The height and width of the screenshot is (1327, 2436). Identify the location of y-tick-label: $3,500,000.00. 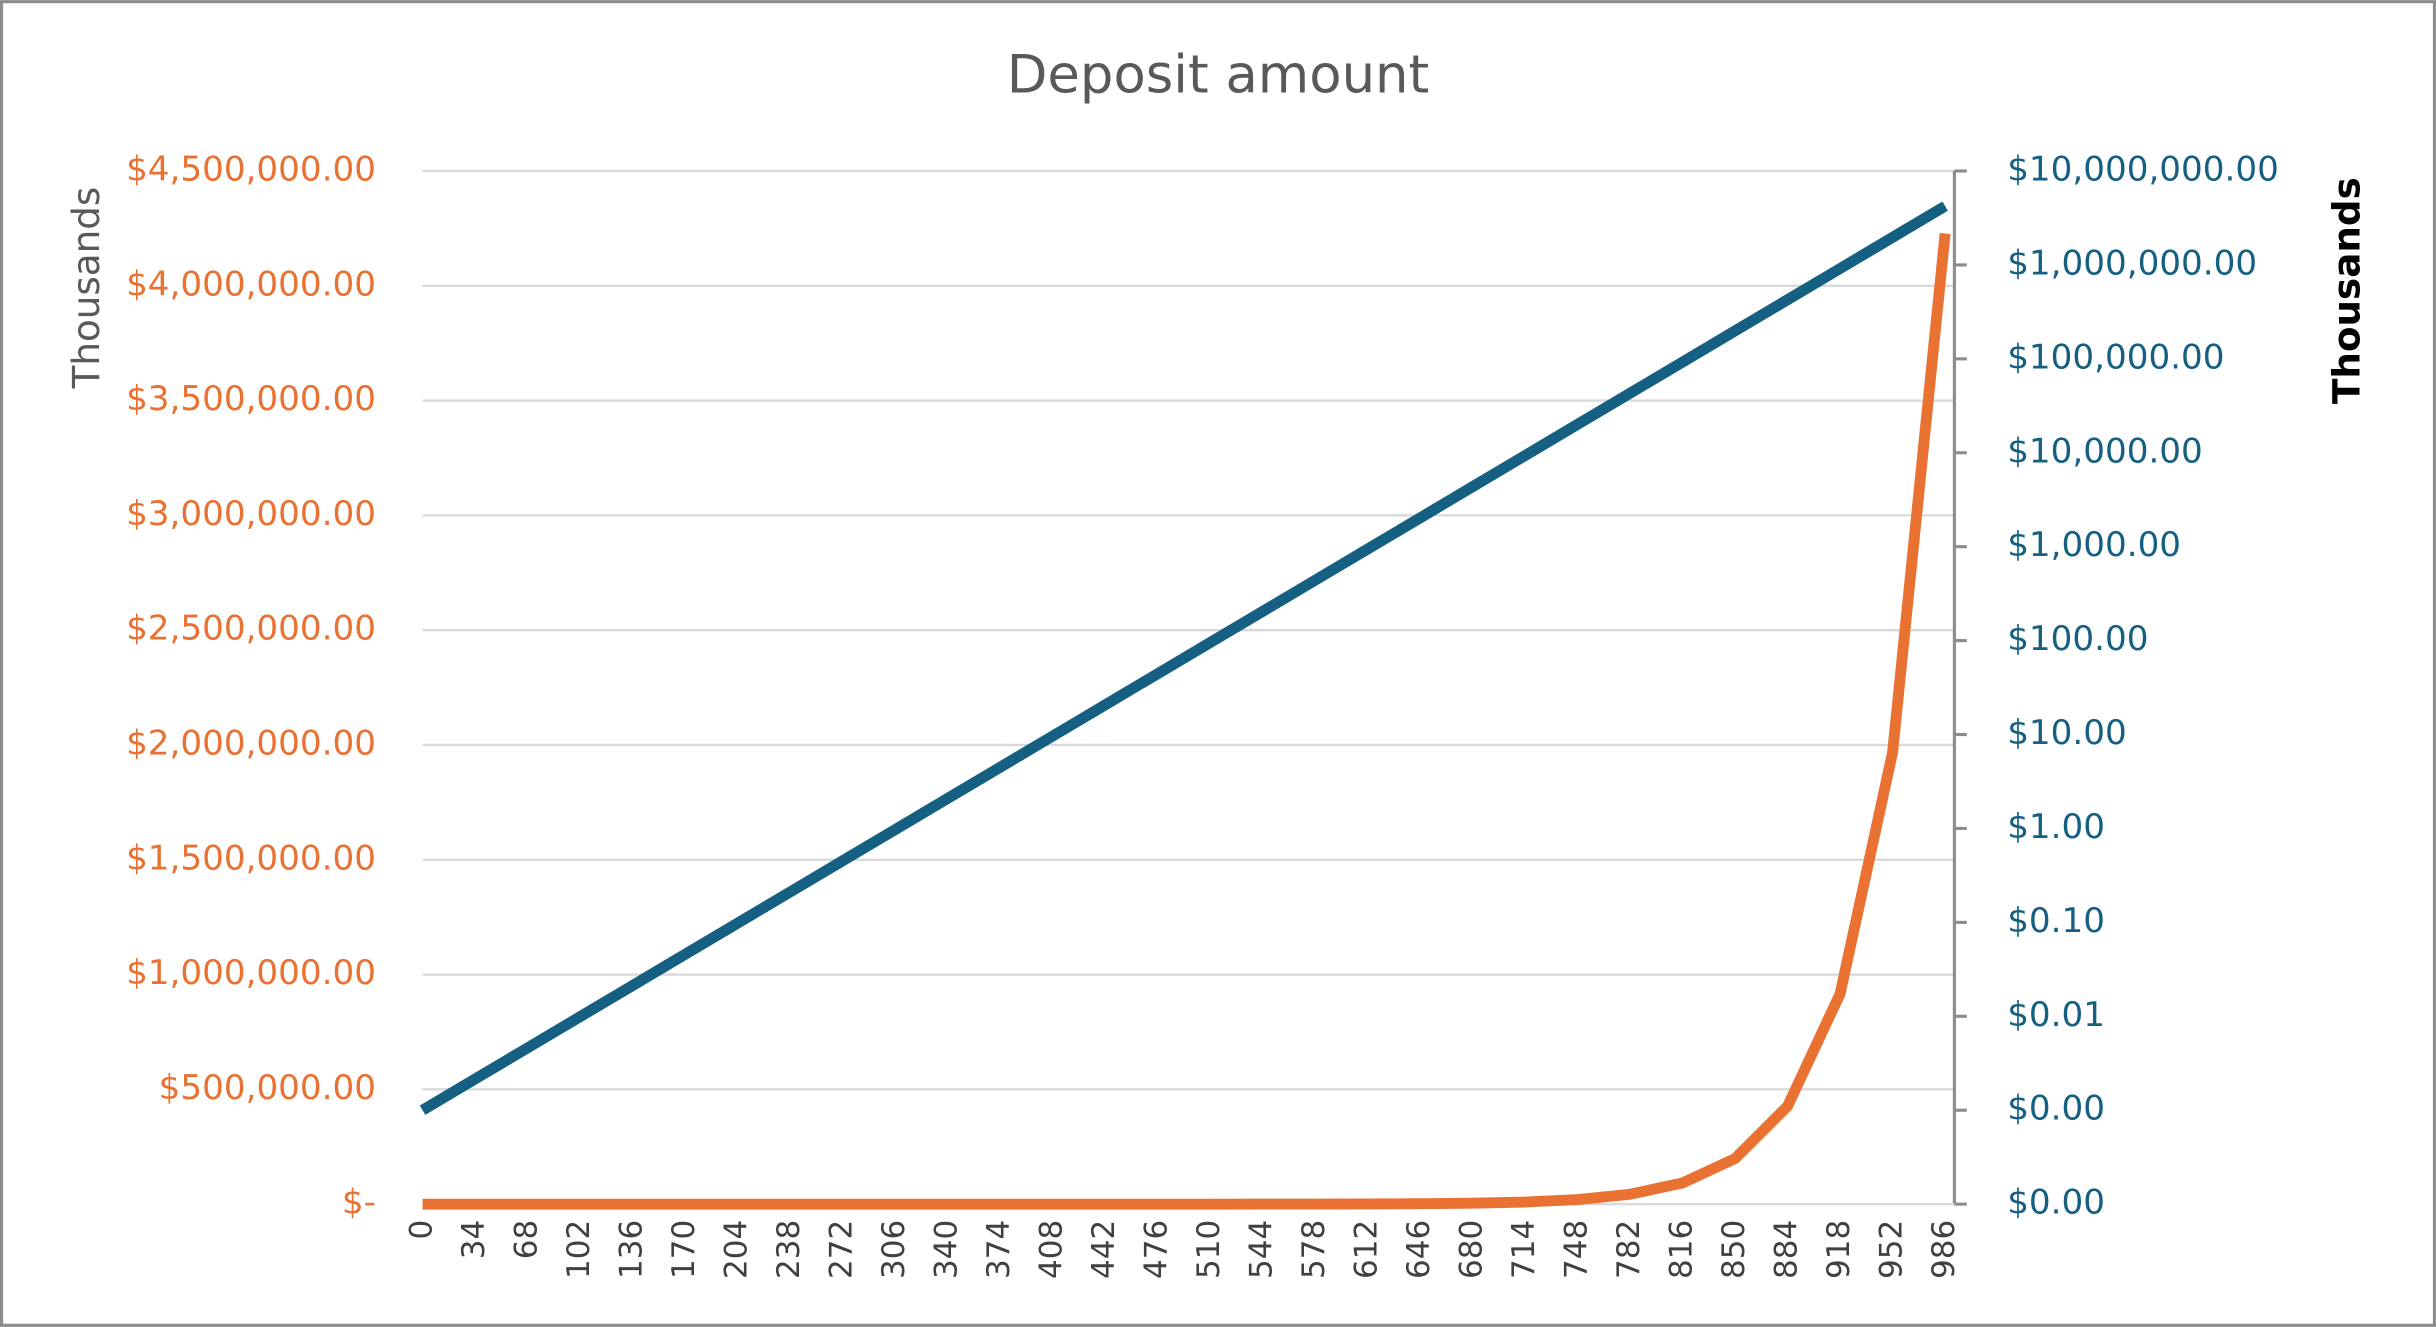
(251, 399).